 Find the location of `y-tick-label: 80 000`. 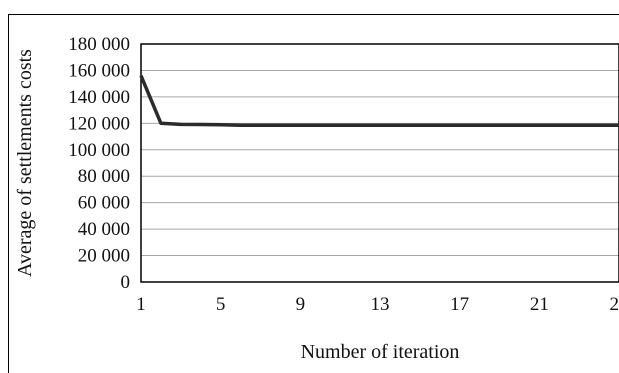

y-tick-label: 80 000 is located at coordinates (104, 176).